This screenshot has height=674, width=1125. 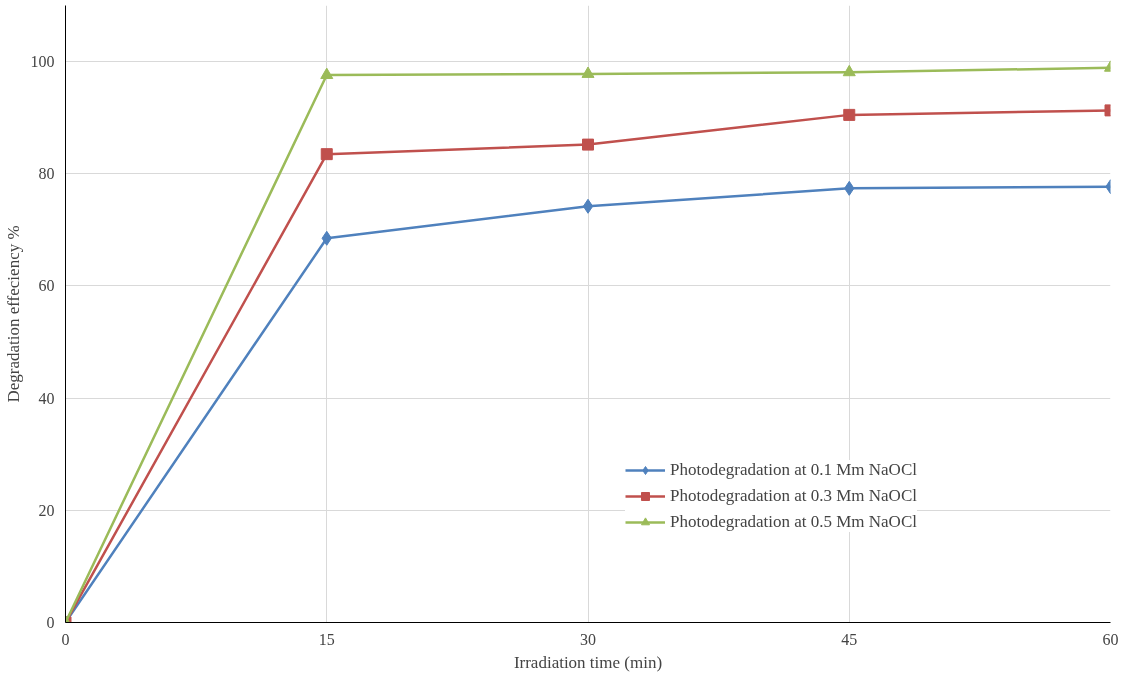 I want to click on y-tick-label: 80, so click(x=46, y=174).